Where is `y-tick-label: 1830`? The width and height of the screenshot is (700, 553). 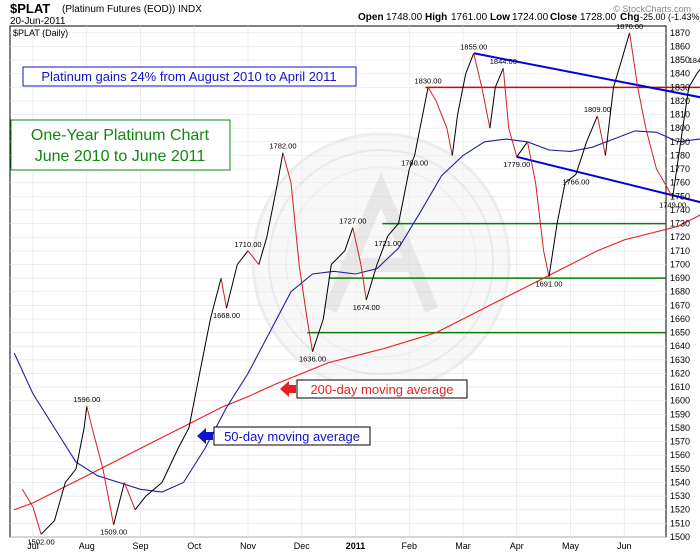 y-tick-label: 1830 is located at coordinates (680, 87).